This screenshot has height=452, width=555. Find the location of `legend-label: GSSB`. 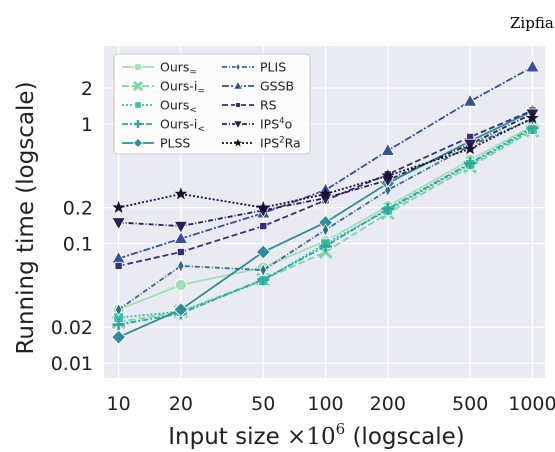

legend-label: GSSB is located at coordinates (277, 86).